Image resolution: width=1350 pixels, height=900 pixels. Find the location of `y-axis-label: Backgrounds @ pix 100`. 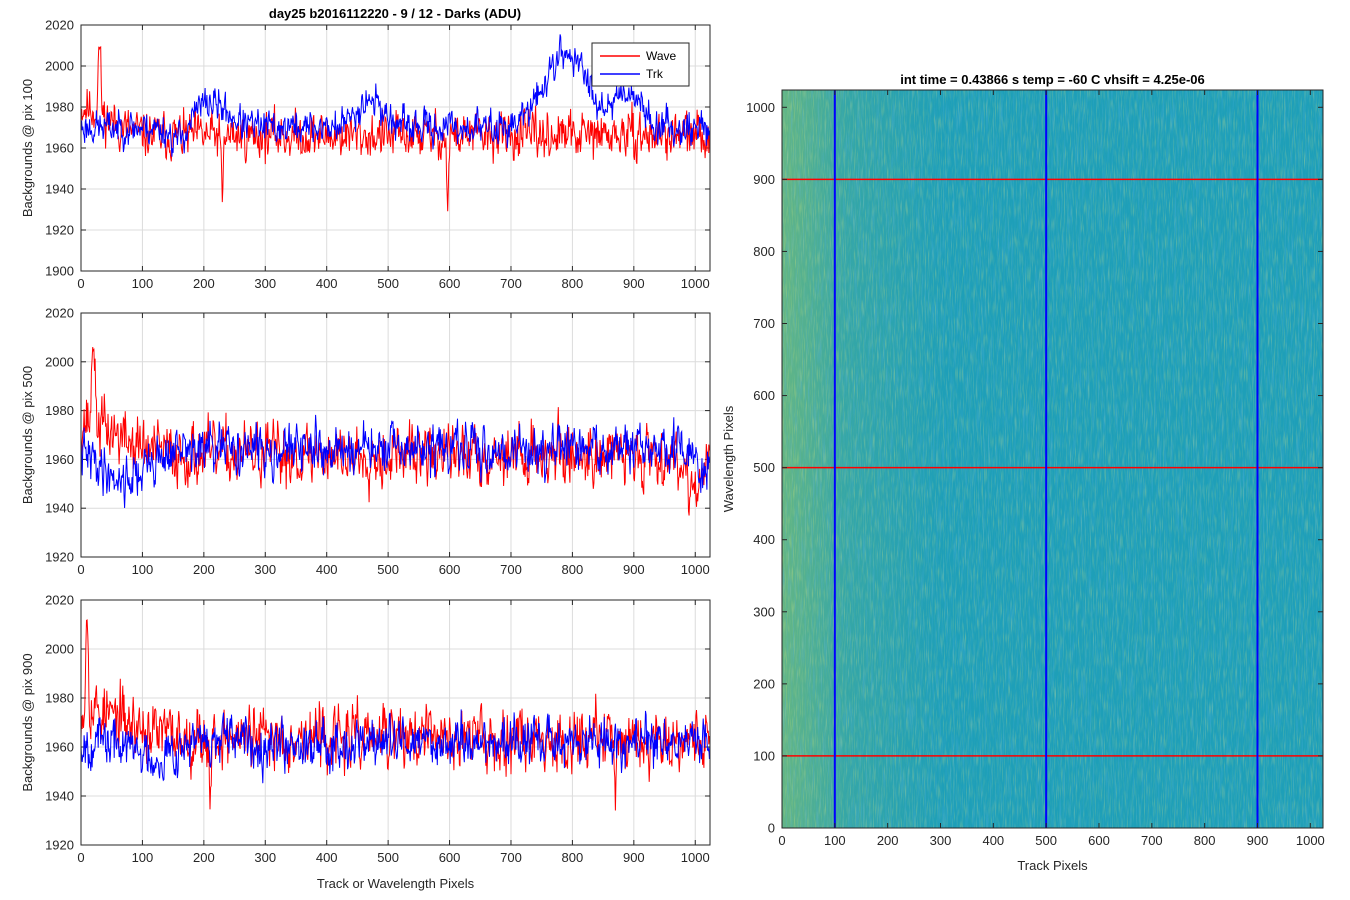

y-axis-label: Backgrounds @ pix 100 is located at coordinates (27, 148).